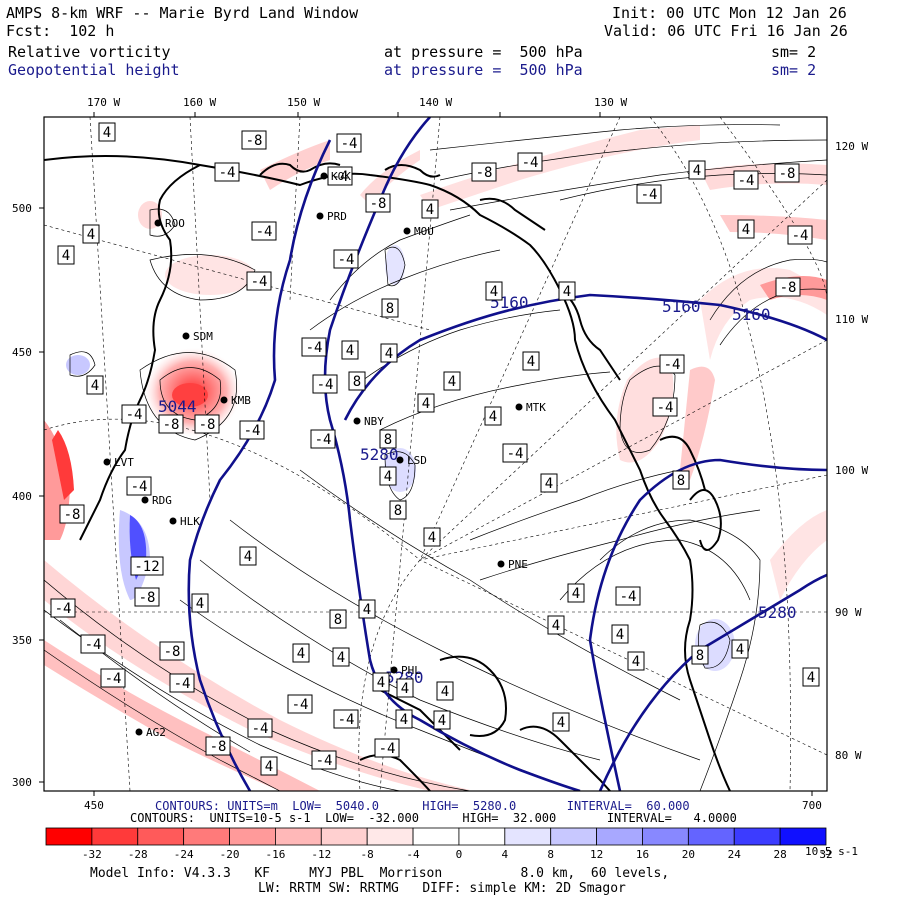  I want to click on station-label: NBY, so click(374, 421).